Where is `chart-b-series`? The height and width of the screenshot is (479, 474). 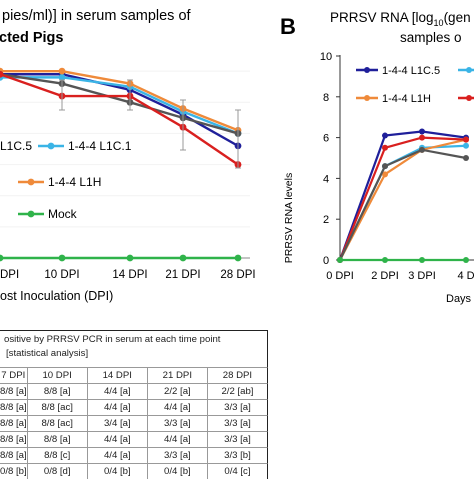
chart-b-series is located at coordinates (403, 195).